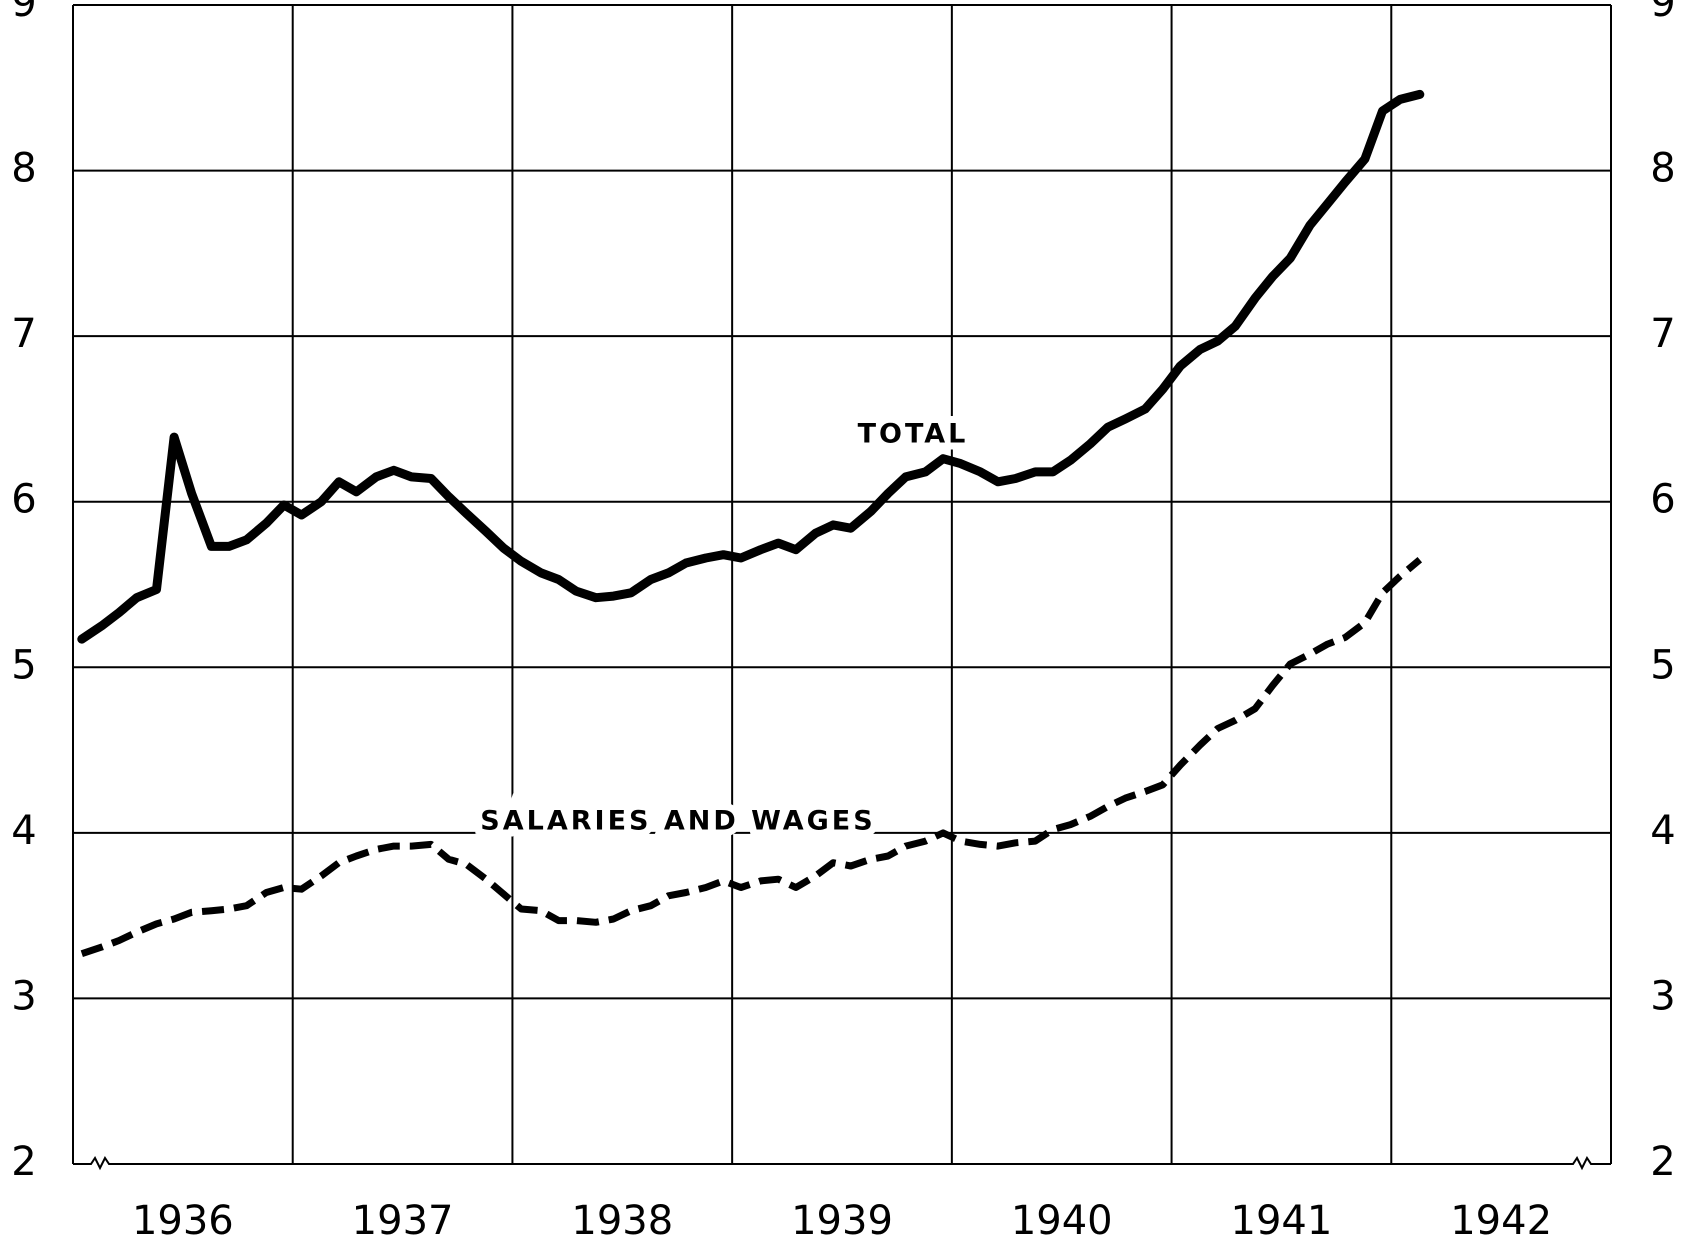 The height and width of the screenshot is (1244, 1687). I want to click on y-tick-label: 2, so click(23, 1162).